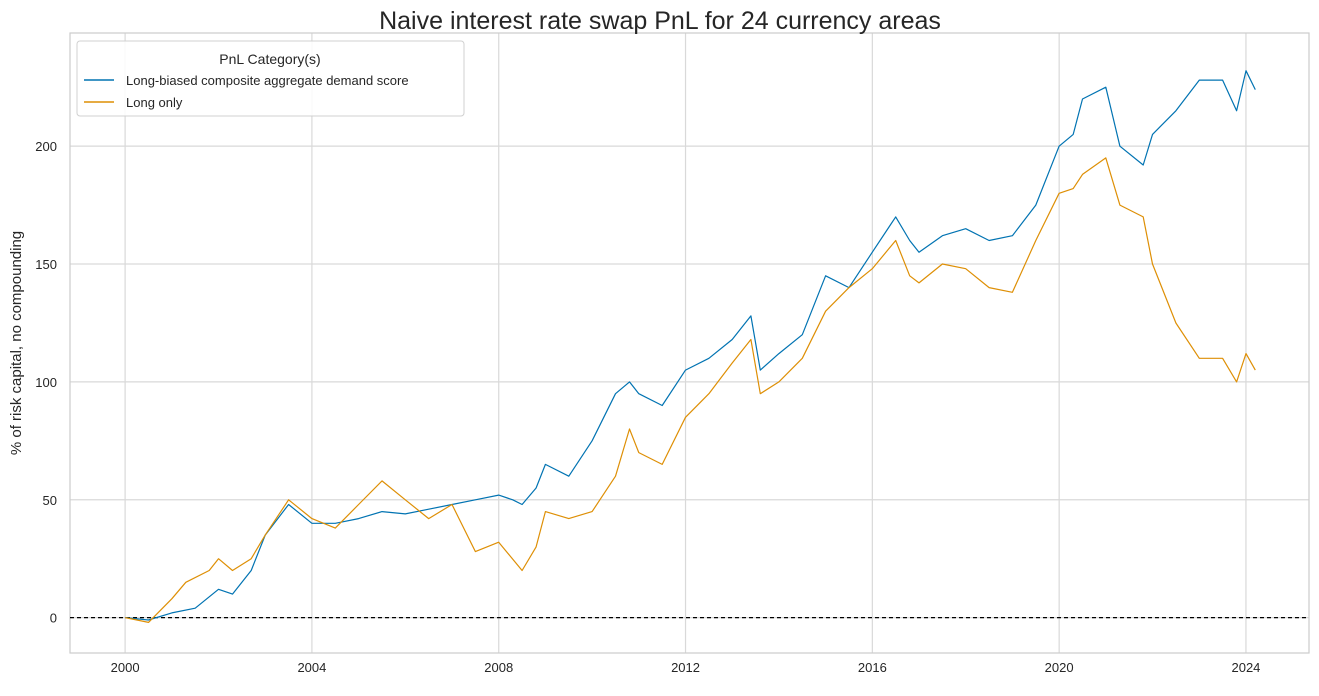 This screenshot has height=696, width=1319. Describe the element at coordinates (50, 500) in the screenshot. I see `y-tick-label: 50` at that location.